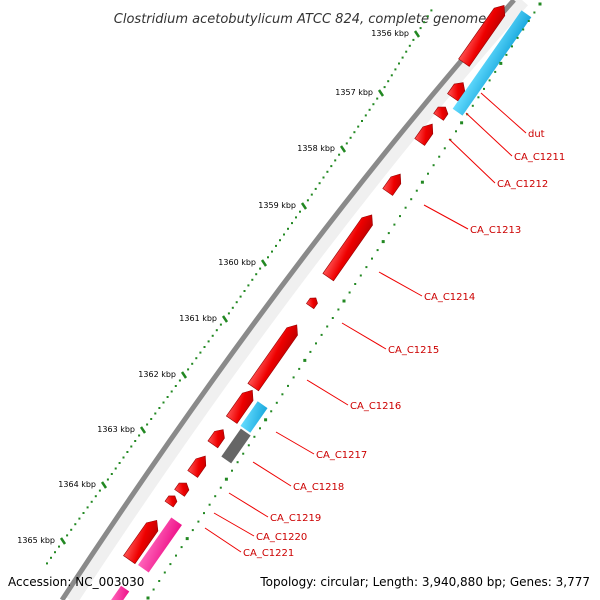  I want to click on gene-label: CA_C1219, so click(295, 518).